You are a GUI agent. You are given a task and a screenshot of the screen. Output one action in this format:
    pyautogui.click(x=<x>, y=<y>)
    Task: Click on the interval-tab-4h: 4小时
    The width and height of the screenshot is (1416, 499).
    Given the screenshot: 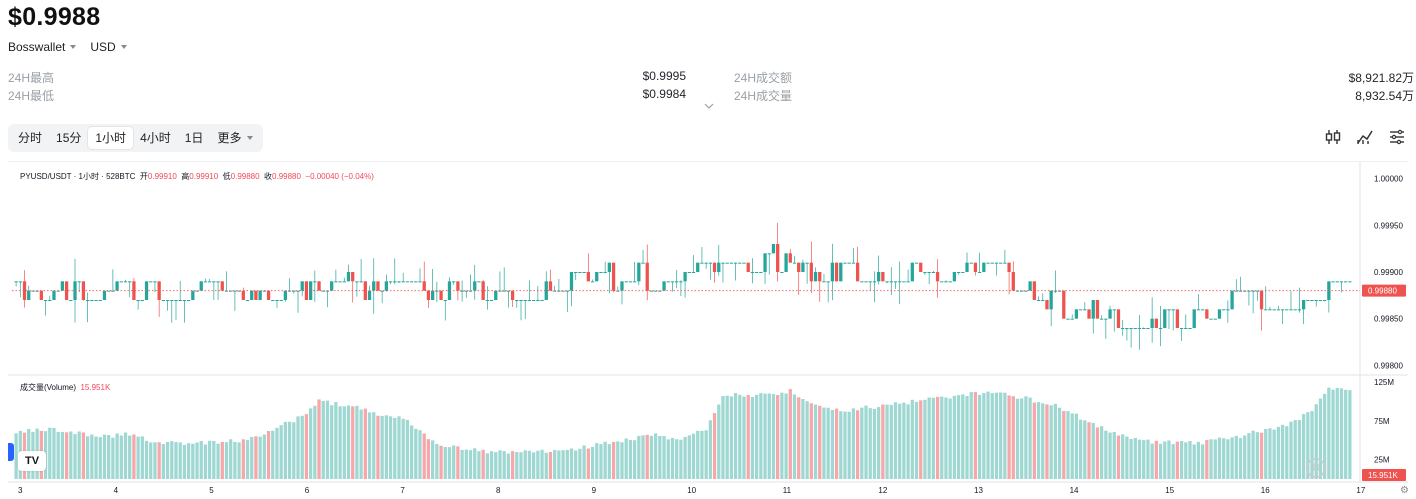 What is the action you would take?
    pyautogui.click(x=155, y=138)
    